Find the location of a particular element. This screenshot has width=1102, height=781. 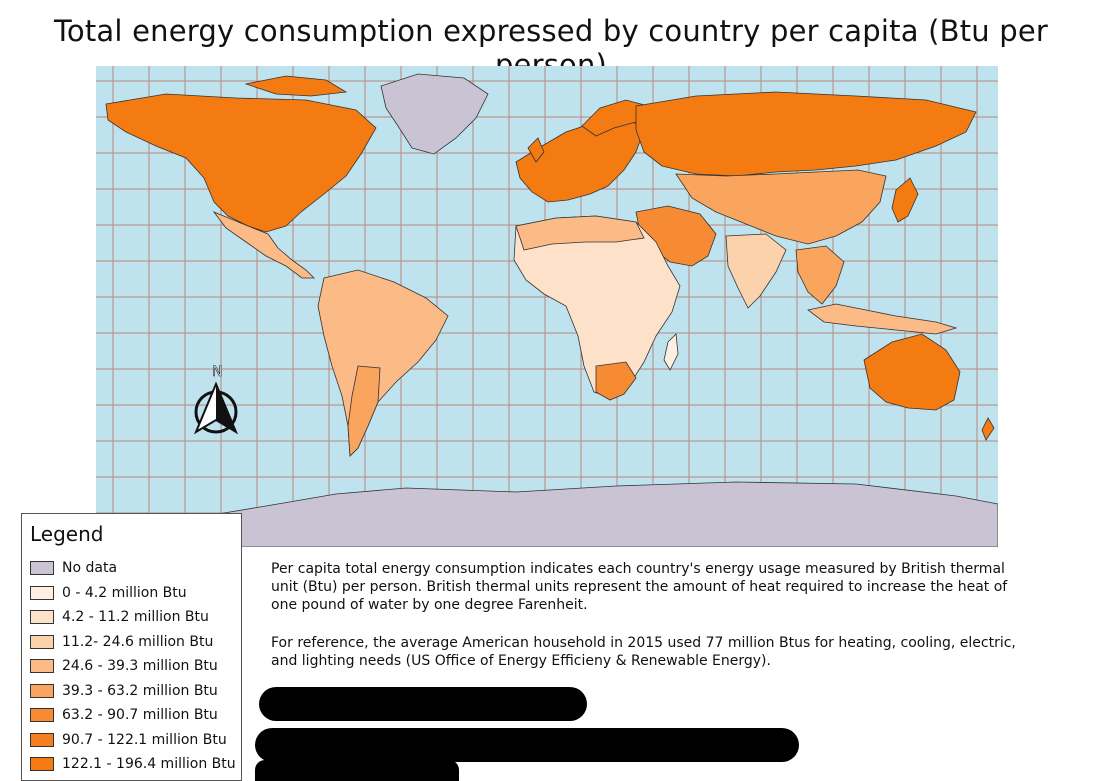

north-arrow: N is located at coordinates (216, 399).